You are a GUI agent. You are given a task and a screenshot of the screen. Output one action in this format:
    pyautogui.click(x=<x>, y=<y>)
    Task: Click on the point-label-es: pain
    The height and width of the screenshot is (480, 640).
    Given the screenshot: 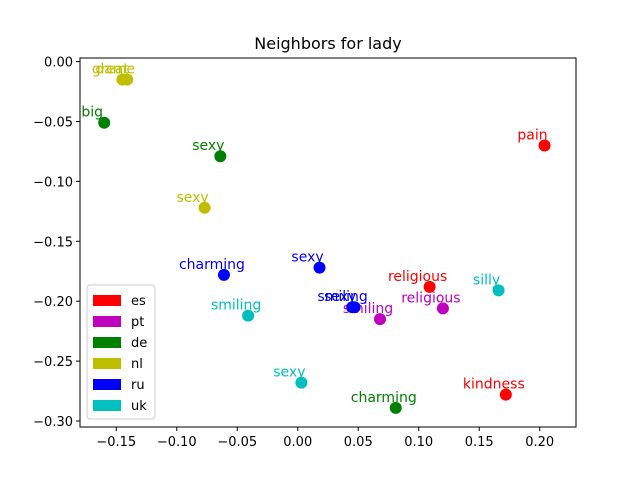 What is the action you would take?
    pyautogui.click(x=532, y=135)
    